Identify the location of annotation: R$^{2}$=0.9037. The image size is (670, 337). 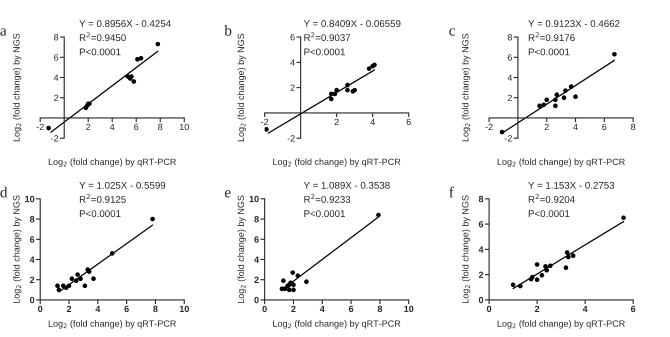
(327, 37).